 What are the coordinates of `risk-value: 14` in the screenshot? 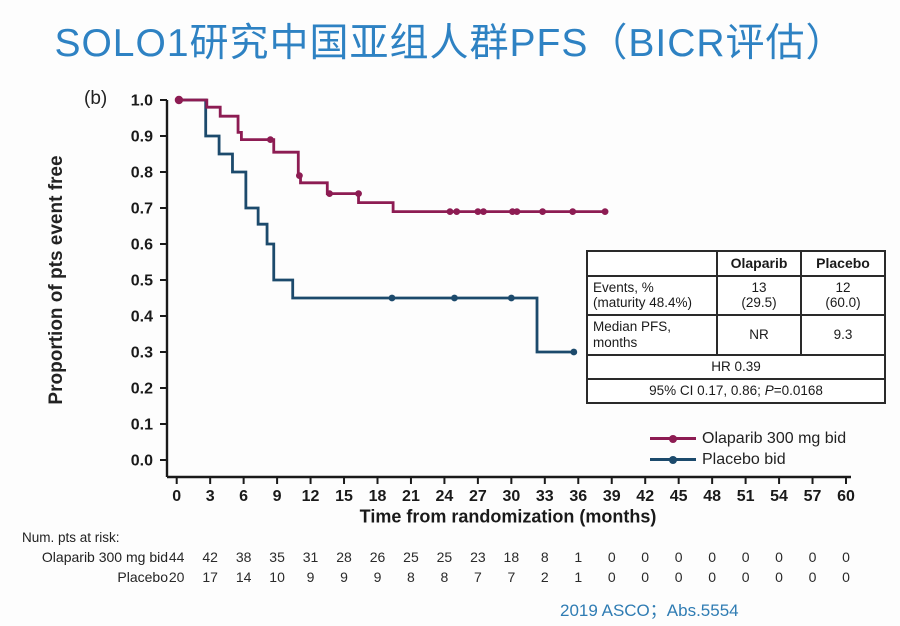 It's located at (243, 577).